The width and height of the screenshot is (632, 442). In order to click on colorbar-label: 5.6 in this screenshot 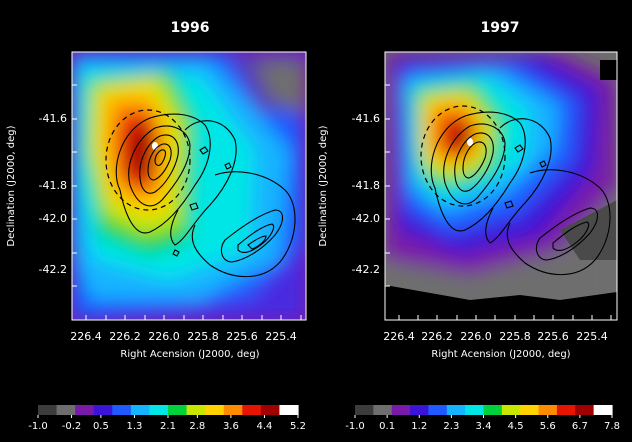, I will do `click(548, 426)`.